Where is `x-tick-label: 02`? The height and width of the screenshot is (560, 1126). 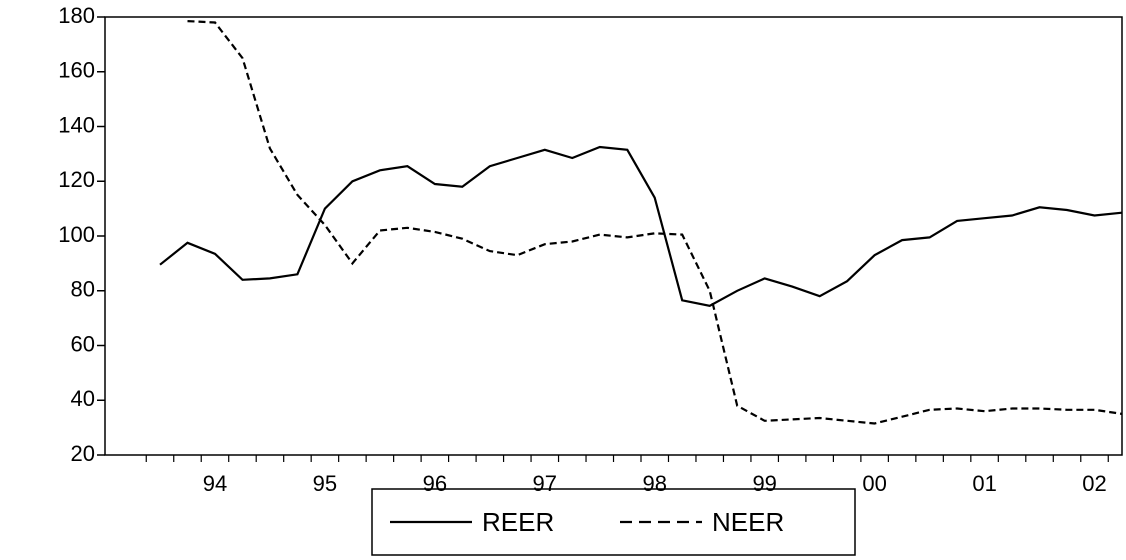
x-tick-label: 02 is located at coordinates (1094, 483).